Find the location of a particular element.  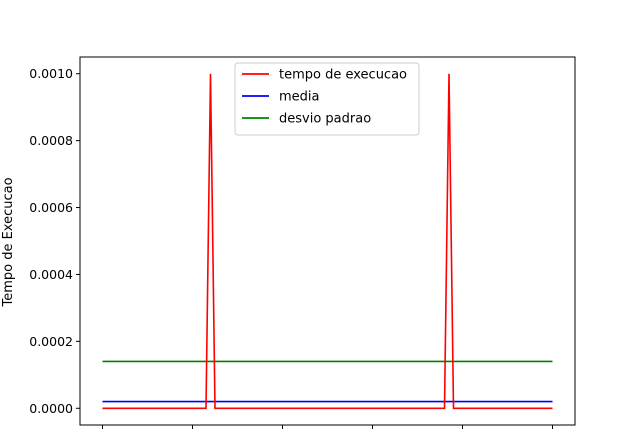

legend-label: tempo de execucao is located at coordinates (343, 75).